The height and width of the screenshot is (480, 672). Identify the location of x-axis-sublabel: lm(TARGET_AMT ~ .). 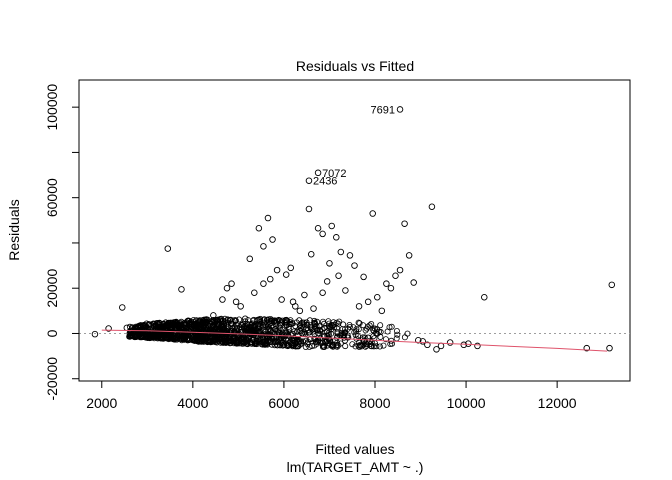
(355, 467).